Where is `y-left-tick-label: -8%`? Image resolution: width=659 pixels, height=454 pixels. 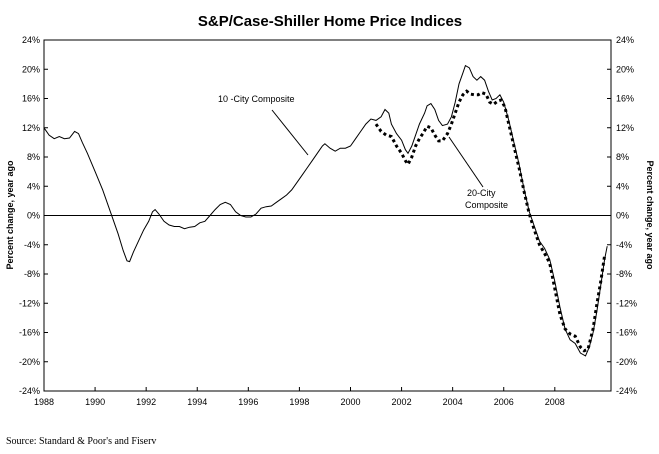 y-left-tick-label: -8% is located at coordinates (32, 274).